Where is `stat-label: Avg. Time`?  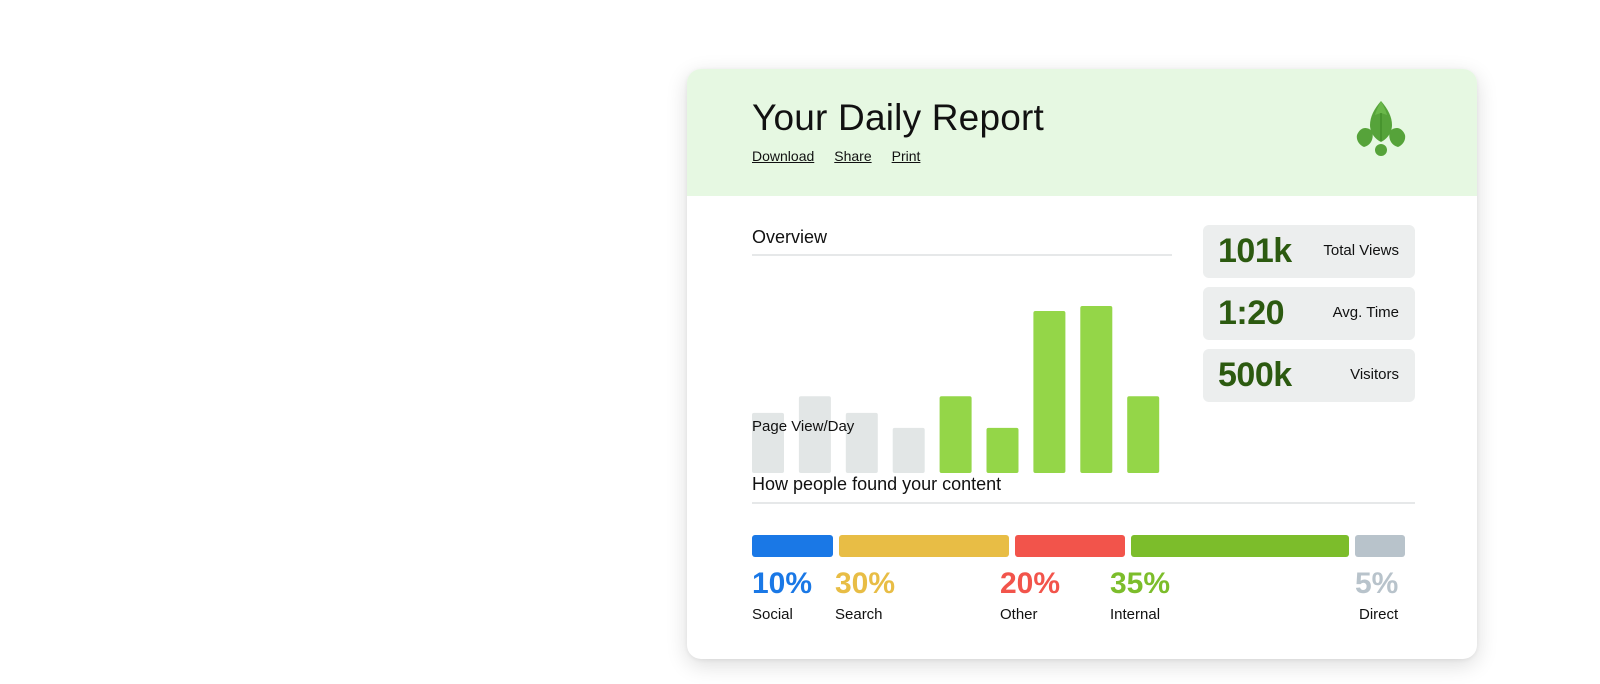
stat-label: Avg. Time is located at coordinates (1365, 312).